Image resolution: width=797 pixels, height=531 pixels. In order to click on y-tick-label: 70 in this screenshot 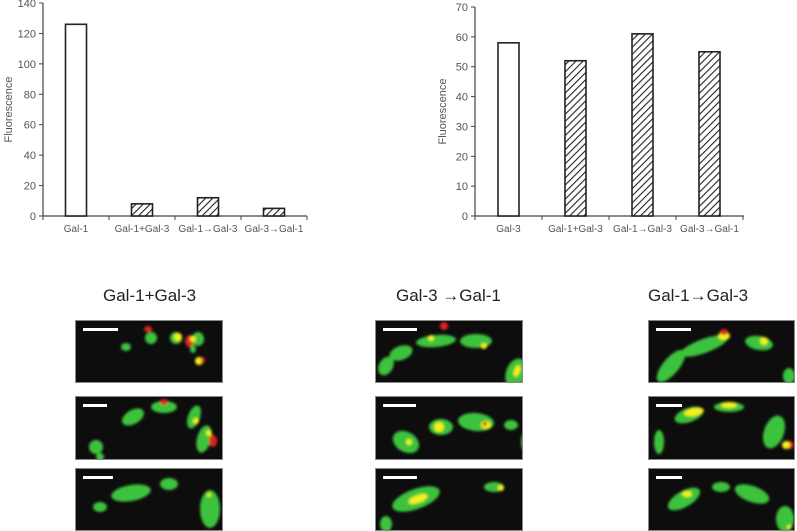, I will do `click(462, 8)`.